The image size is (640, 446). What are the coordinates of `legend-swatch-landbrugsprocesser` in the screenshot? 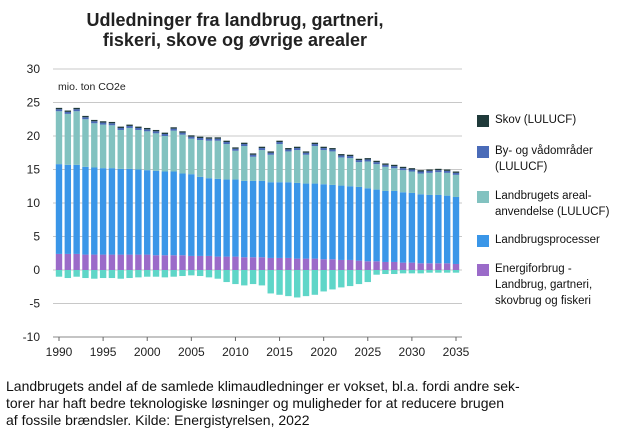 It's located at (483, 241).